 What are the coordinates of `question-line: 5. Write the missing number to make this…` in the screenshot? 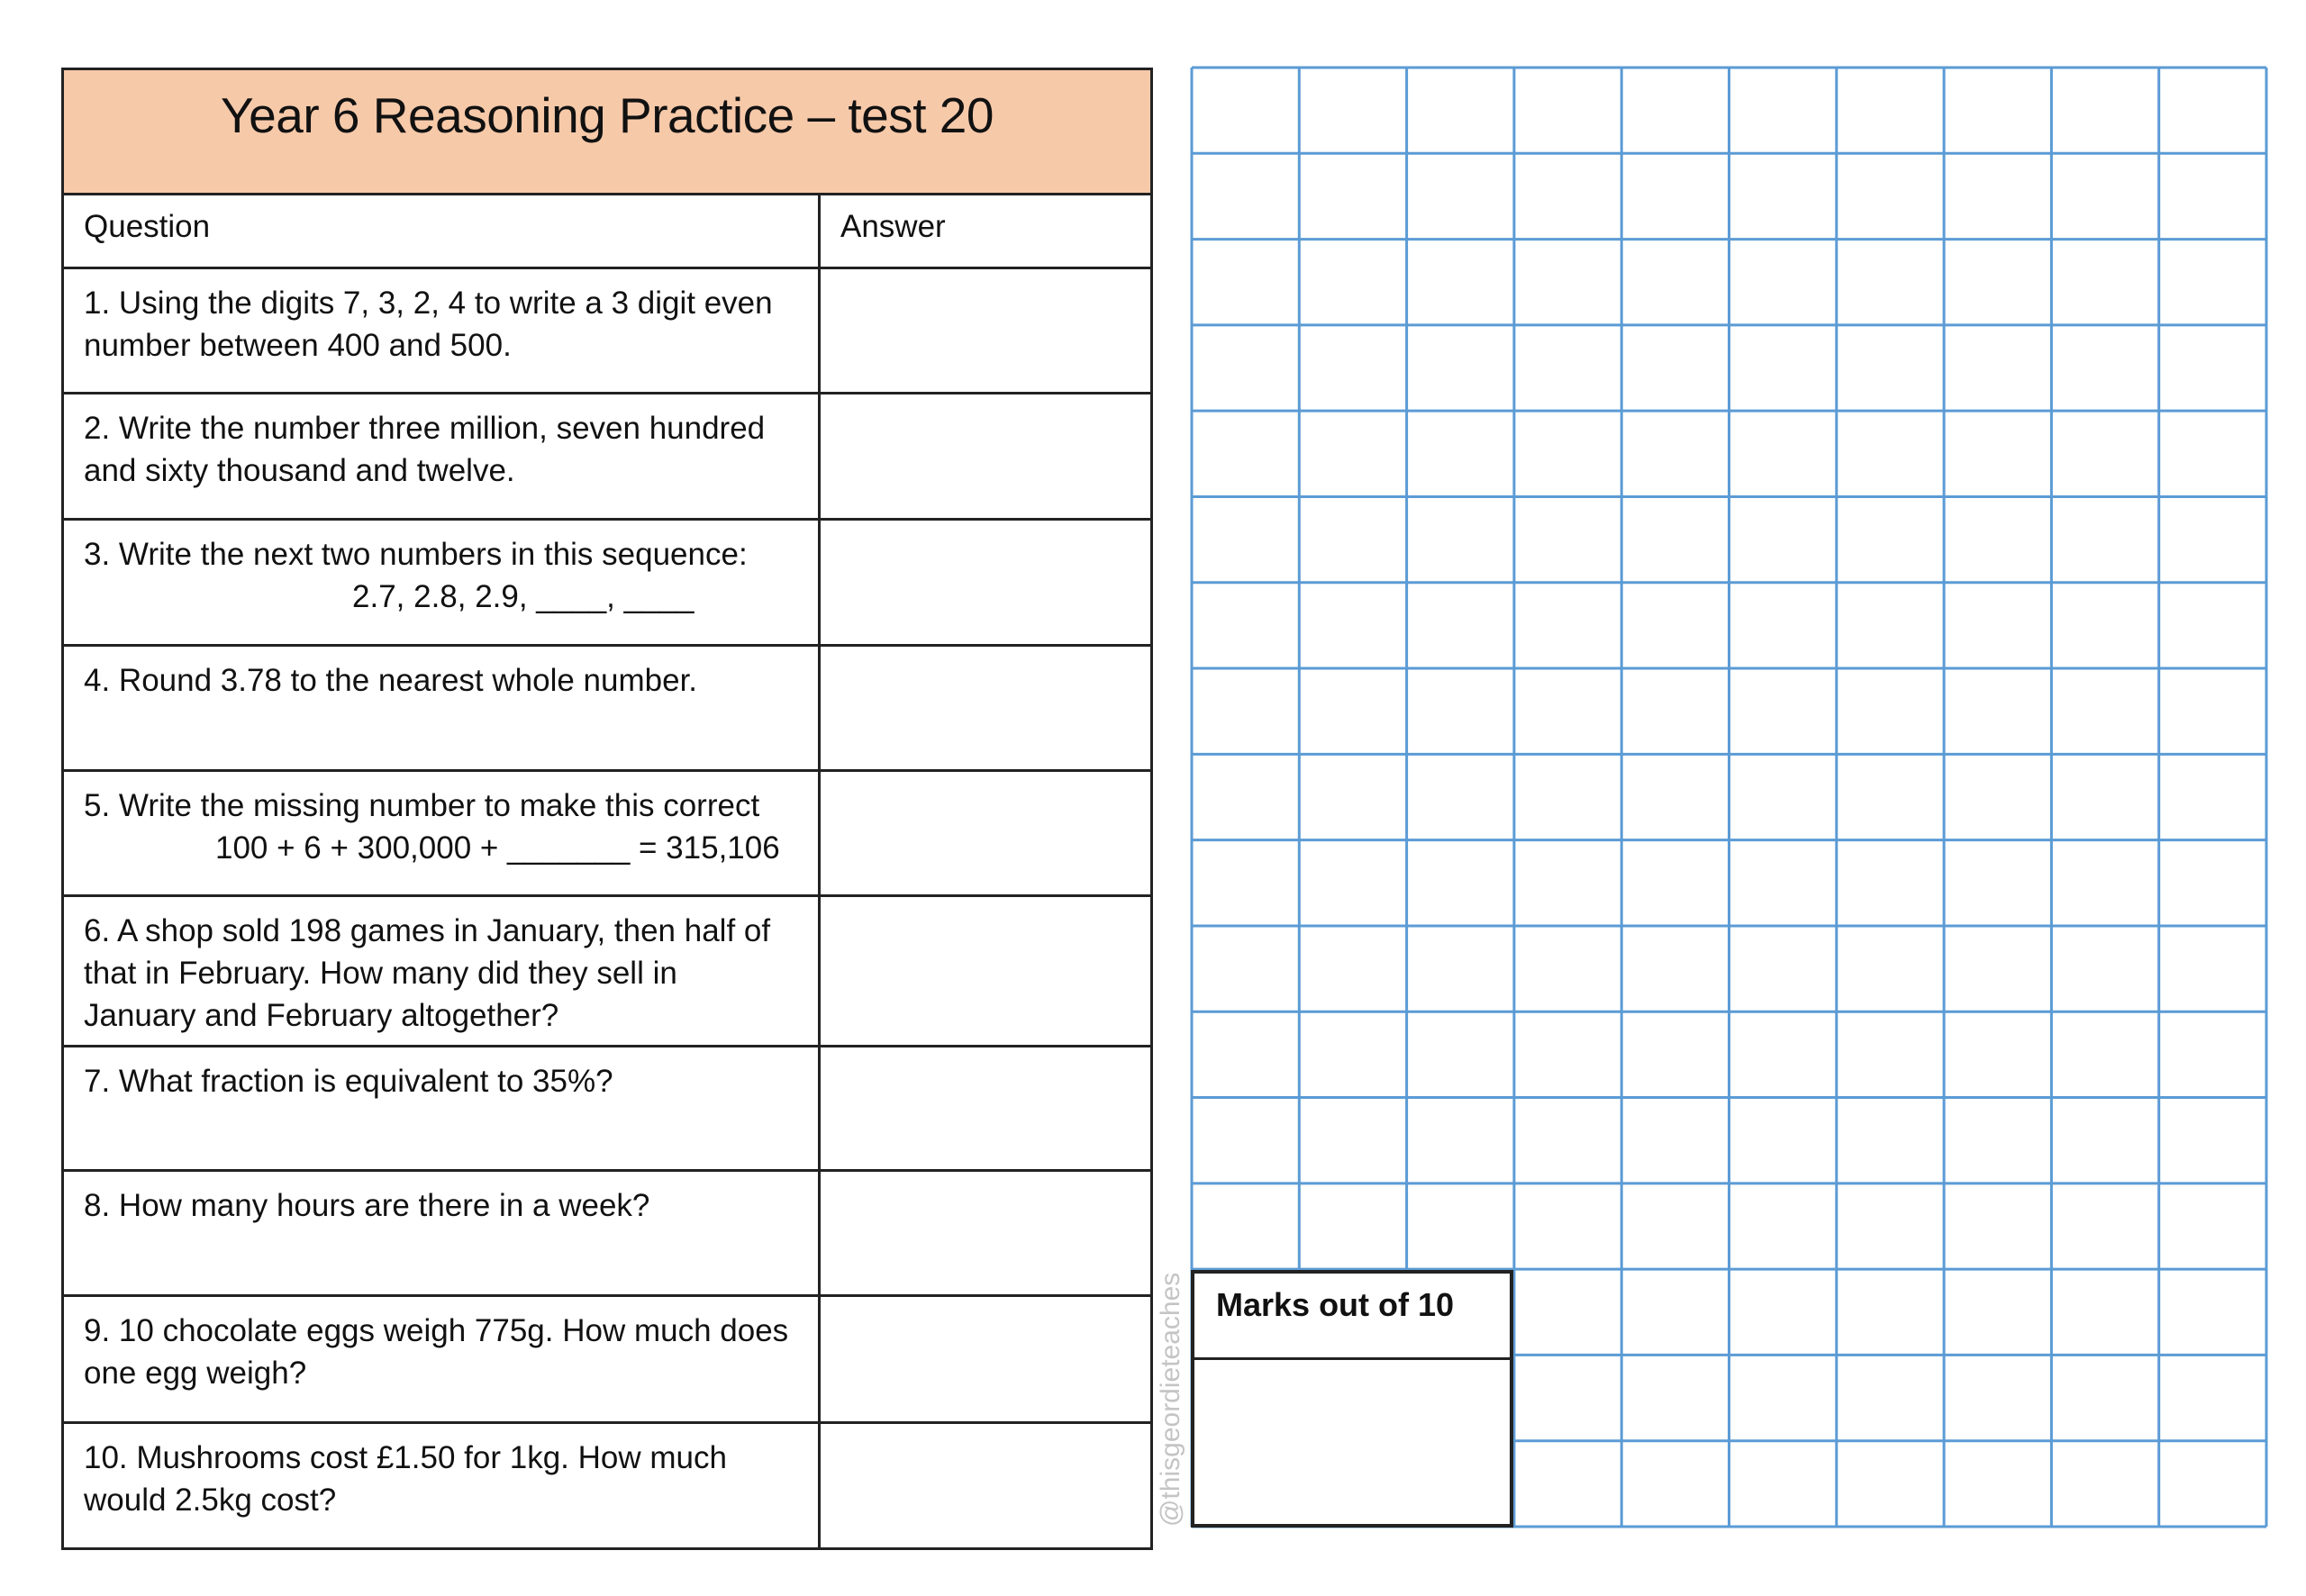 It's located at (422, 805).